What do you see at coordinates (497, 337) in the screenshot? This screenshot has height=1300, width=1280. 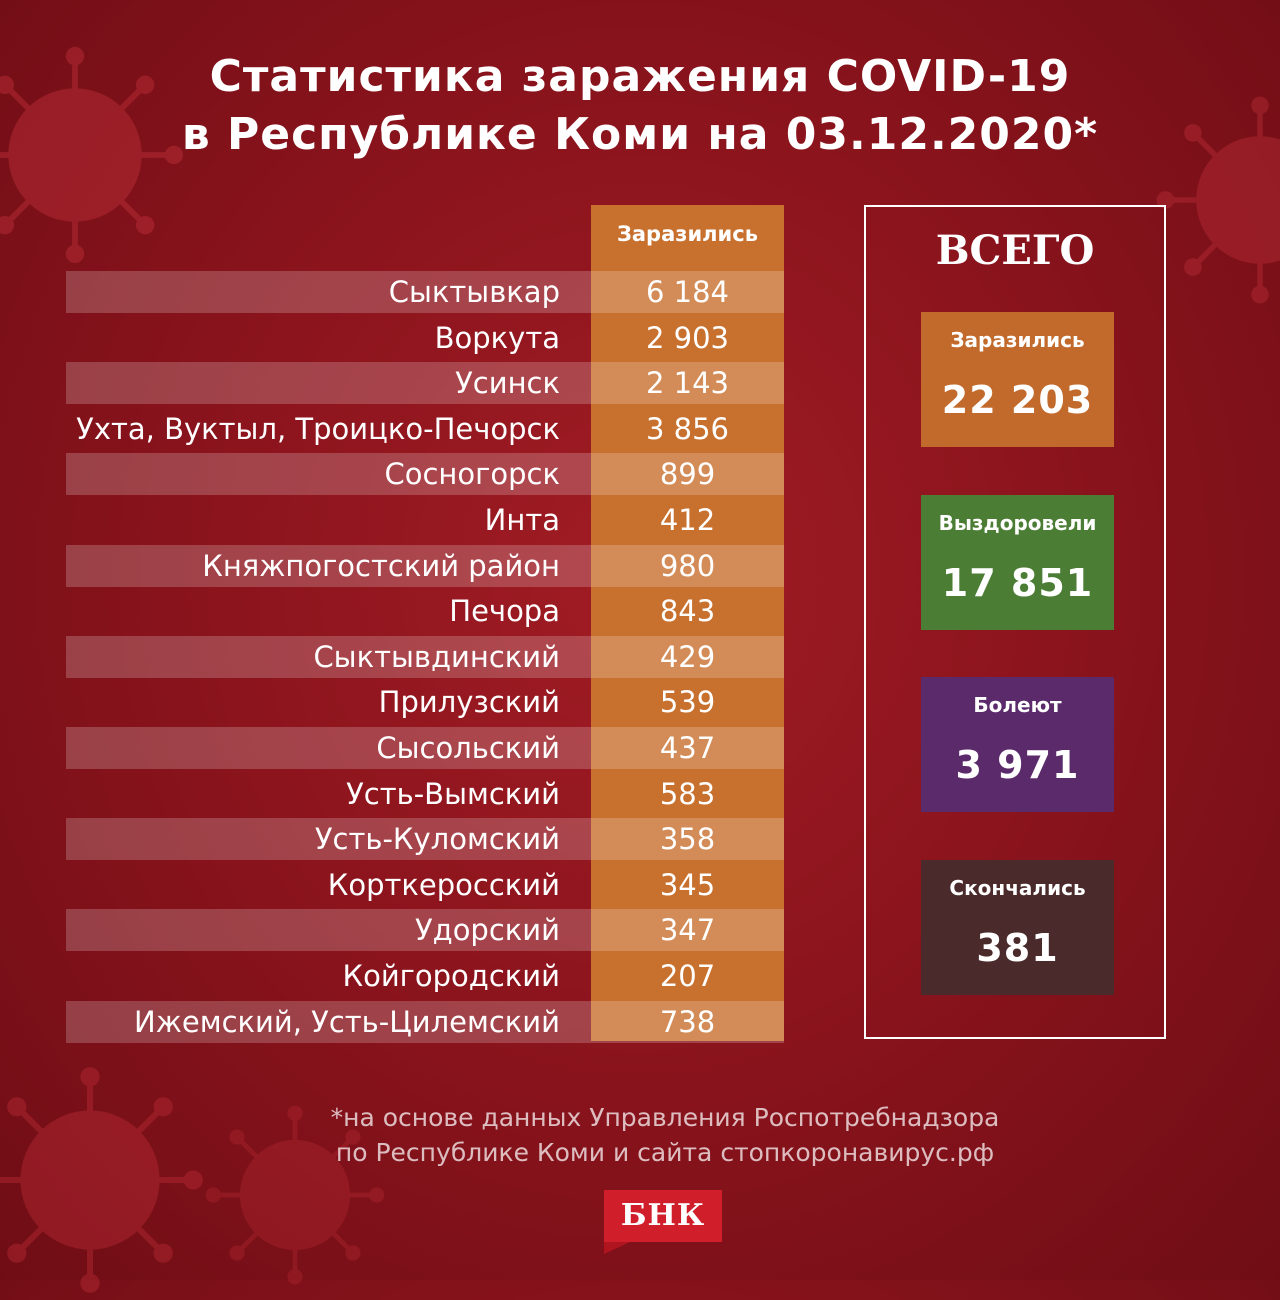 I see `district-name: Воркута` at bounding box center [497, 337].